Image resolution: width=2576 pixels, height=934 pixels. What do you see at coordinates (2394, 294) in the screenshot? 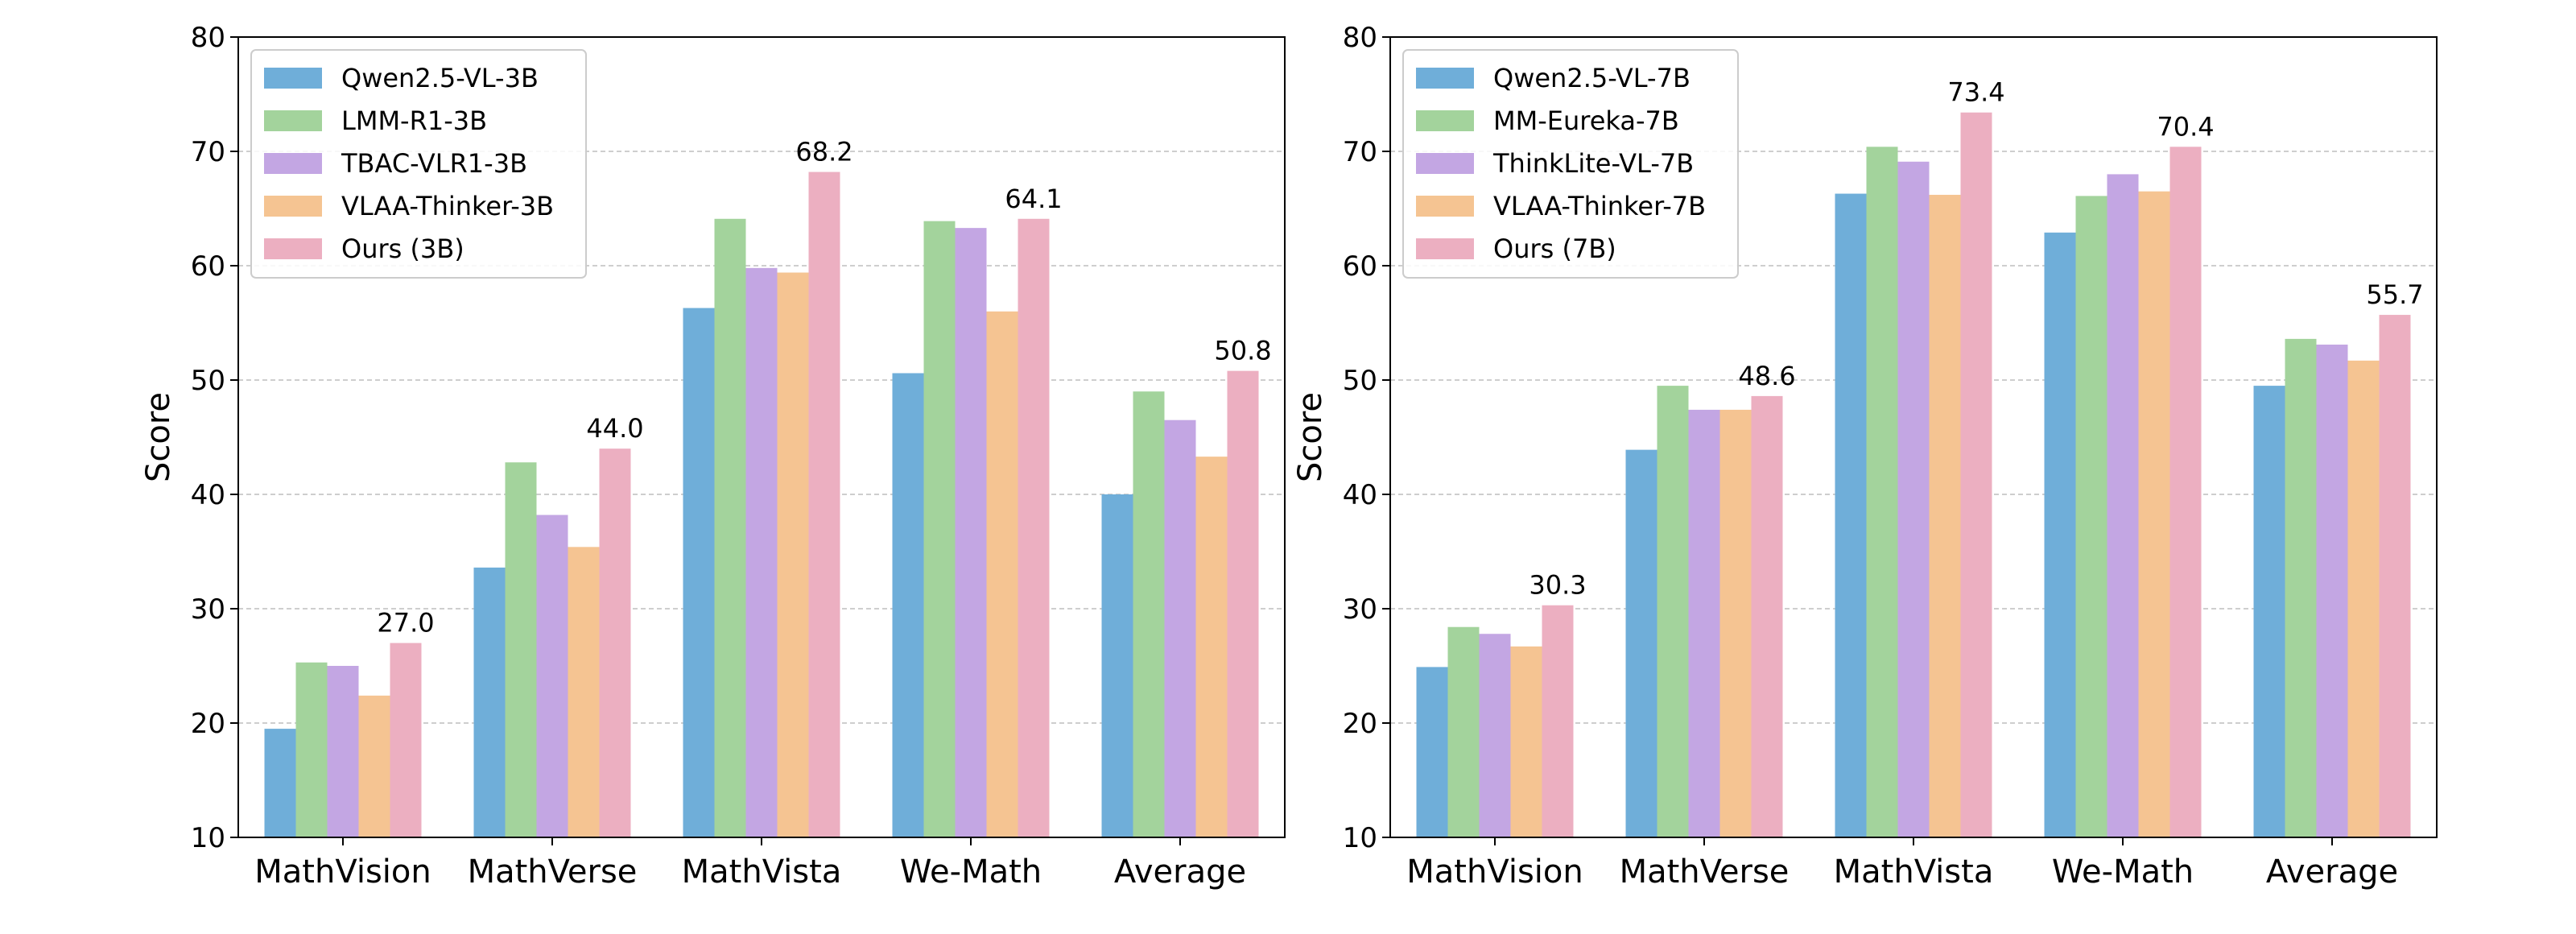
I see `data-label: 55.7` at bounding box center [2394, 294].